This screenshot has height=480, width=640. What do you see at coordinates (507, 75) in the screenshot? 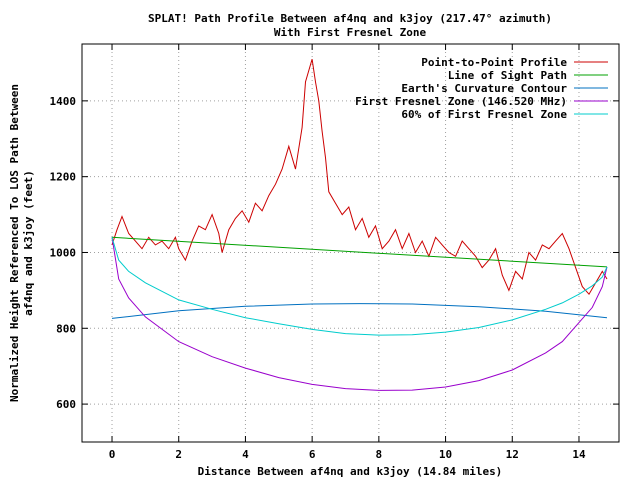
I see `legend-label-line-of-sight-path: Line of Sight Path` at bounding box center [507, 75].